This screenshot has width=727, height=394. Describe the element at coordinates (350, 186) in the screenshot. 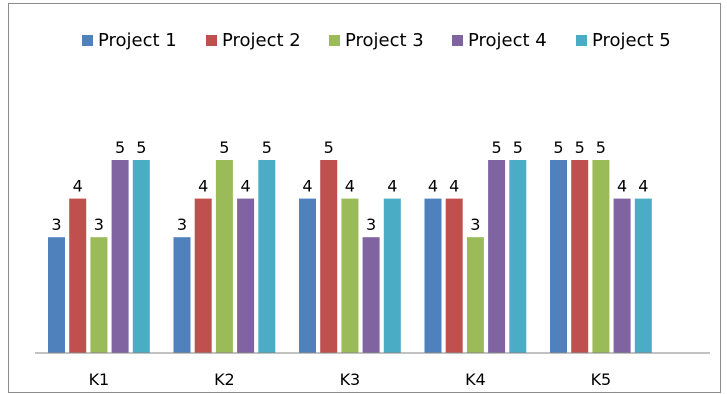

I see `data-label-k3-project-3: 4` at that location.